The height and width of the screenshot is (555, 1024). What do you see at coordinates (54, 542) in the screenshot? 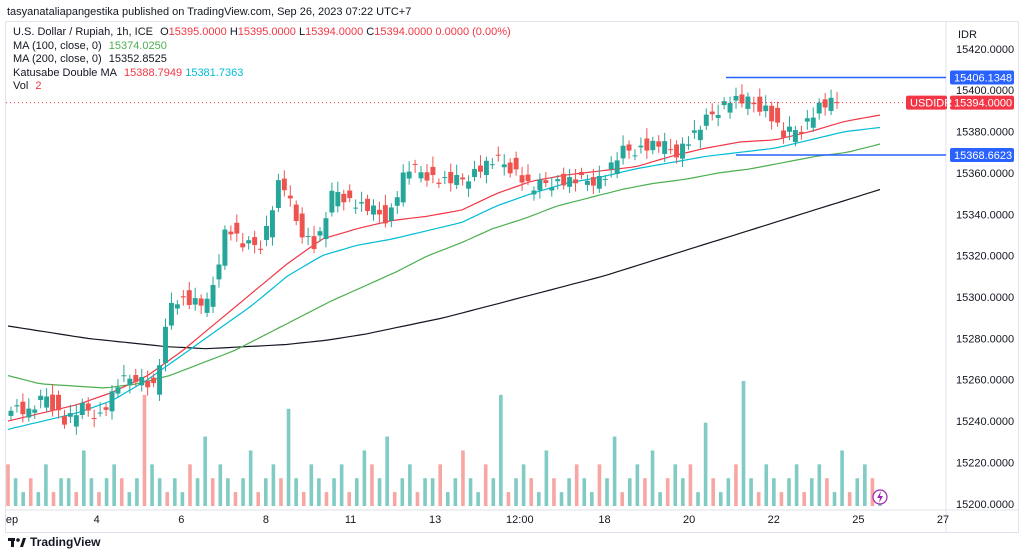
I see `footer-brand: TradingView` at bounding box center [54, 542].